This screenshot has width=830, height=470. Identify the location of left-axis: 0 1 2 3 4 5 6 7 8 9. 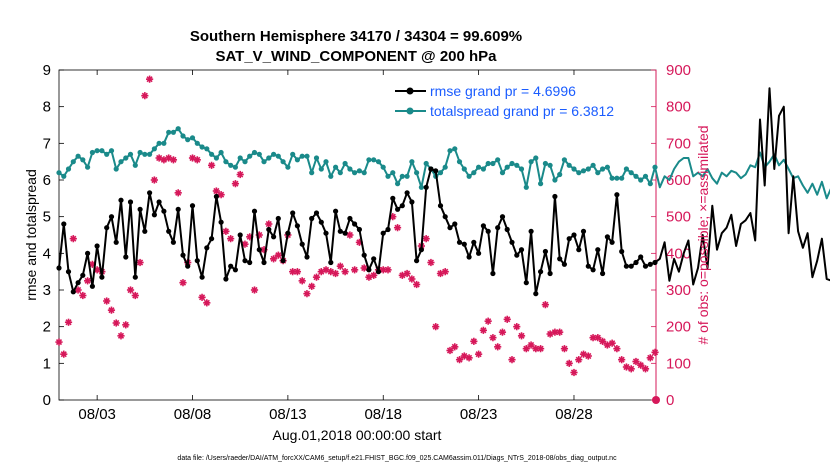
(53, 235).